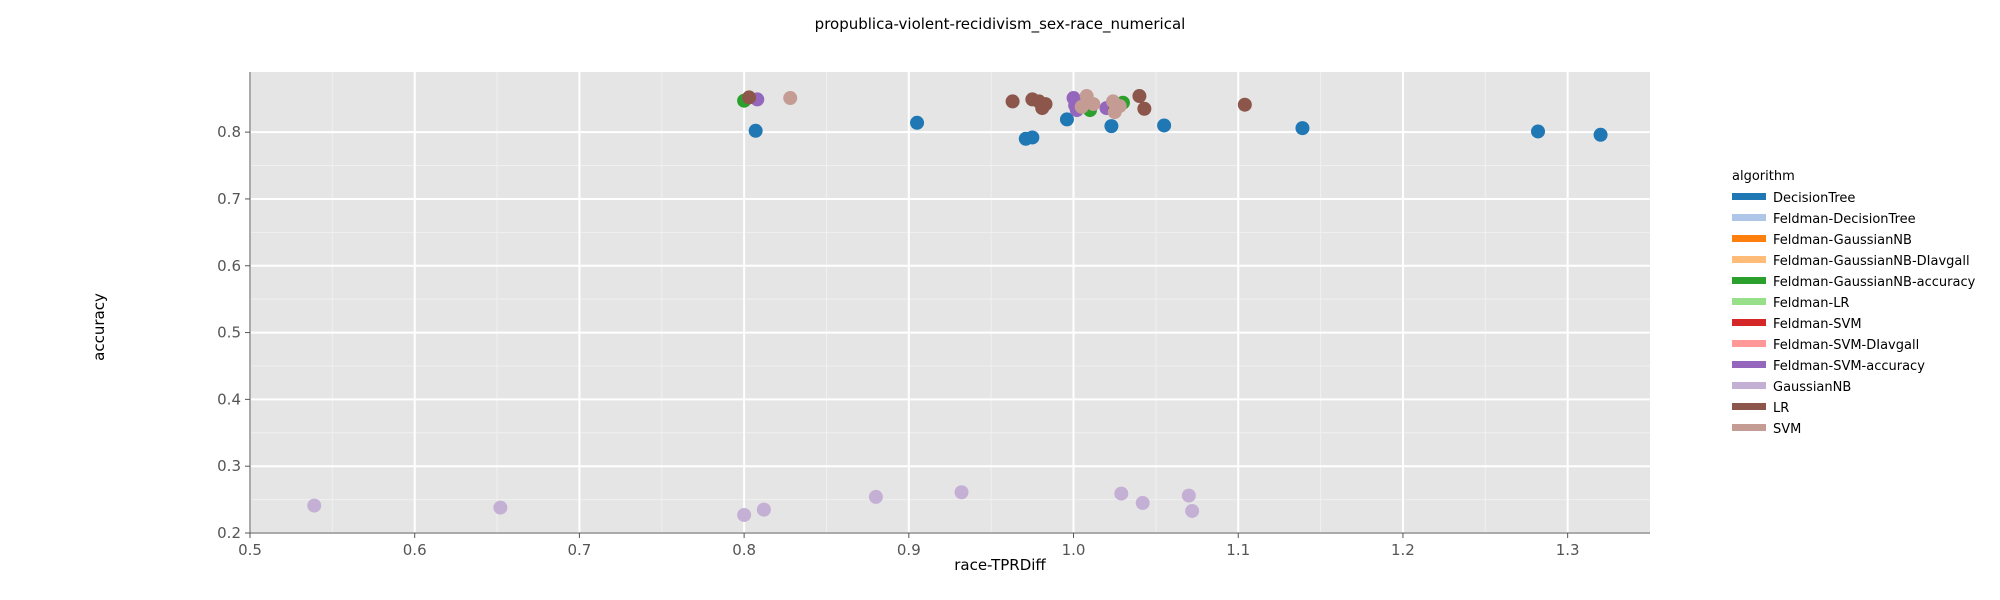 Image resolution: width=2000 pixels, height=600 pixels. Describe the element at coordinates (415, 550) in the screenshot. I see `x-tick-label: 0.6` at that location.